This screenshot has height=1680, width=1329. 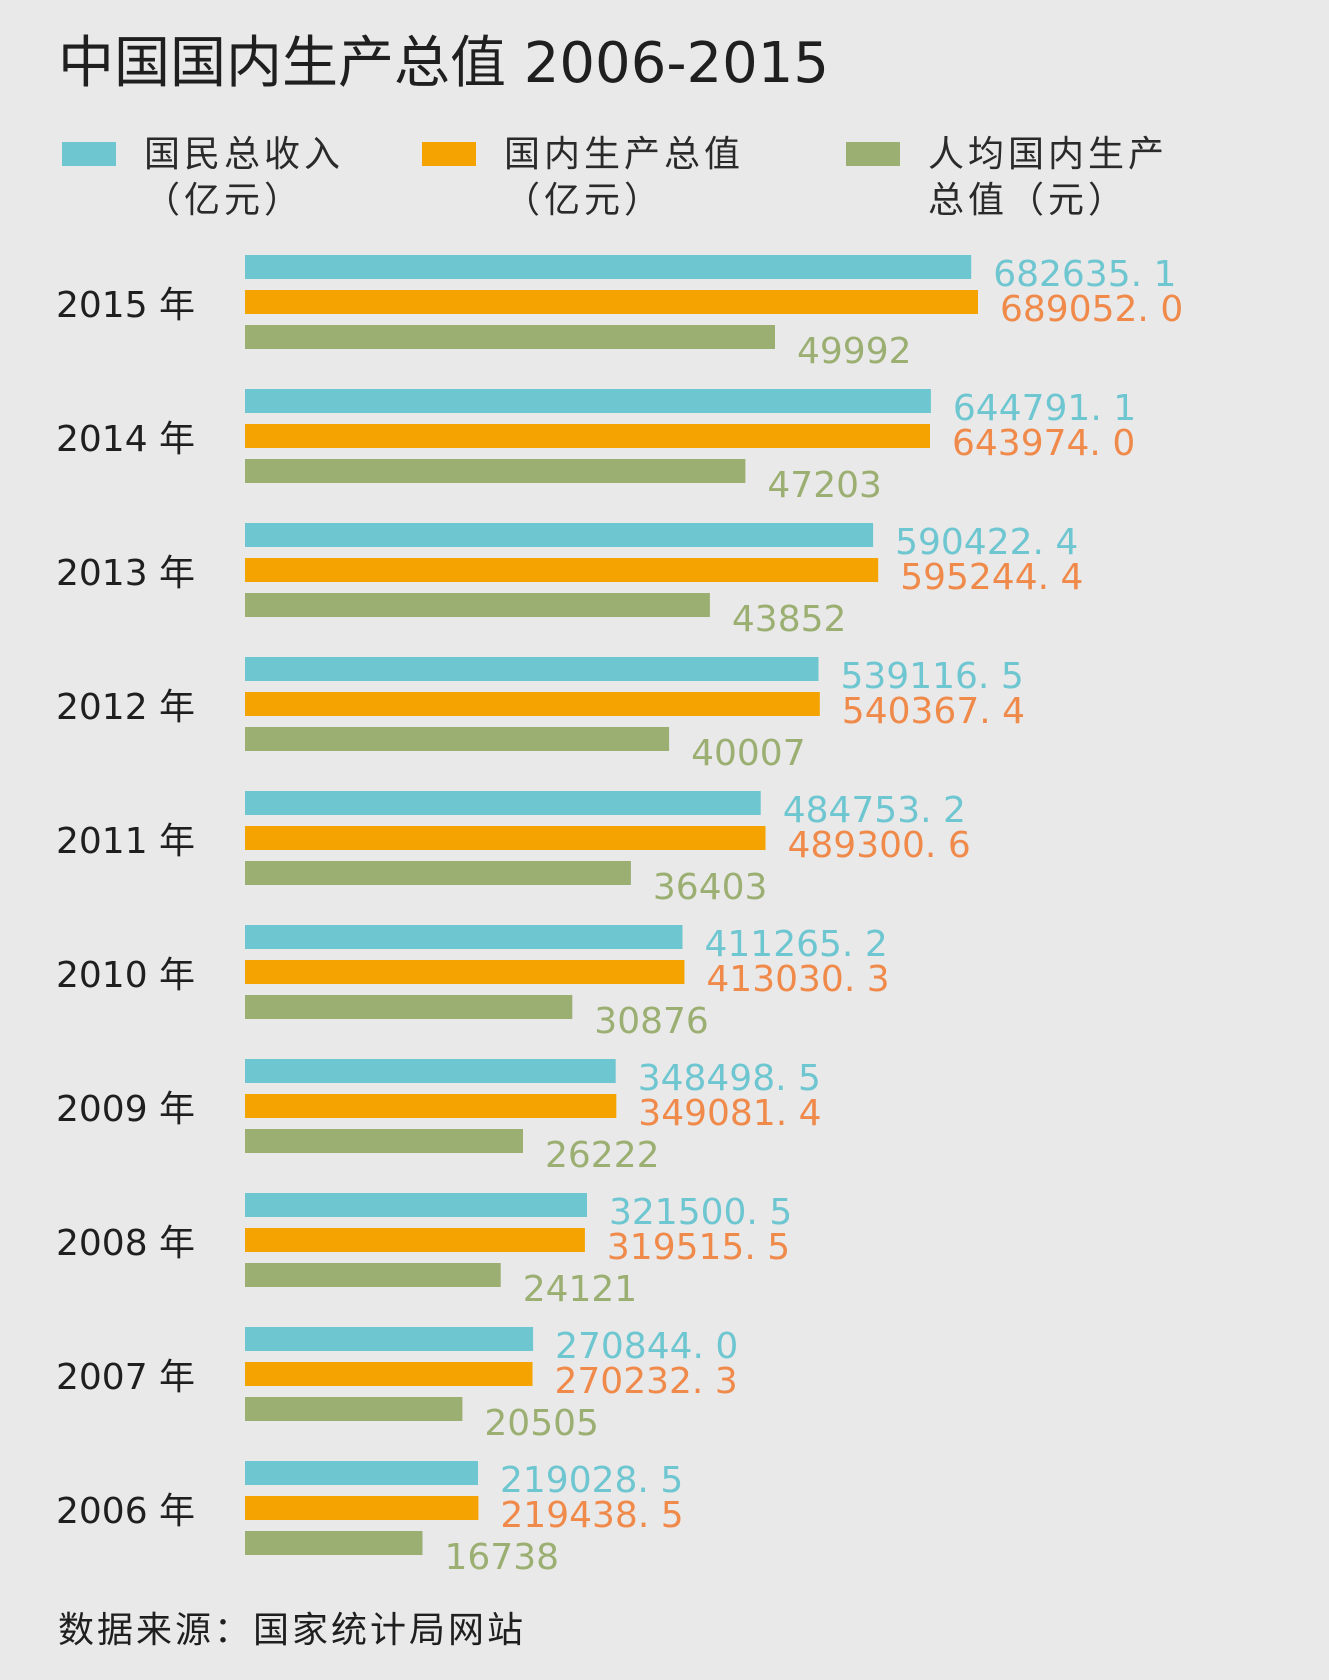 What do you see at coordinates (292, 1630) in the screenshot?
I see `data-source-note: 数据来源：国家统计局网站` at bounding box center [292, 1630].